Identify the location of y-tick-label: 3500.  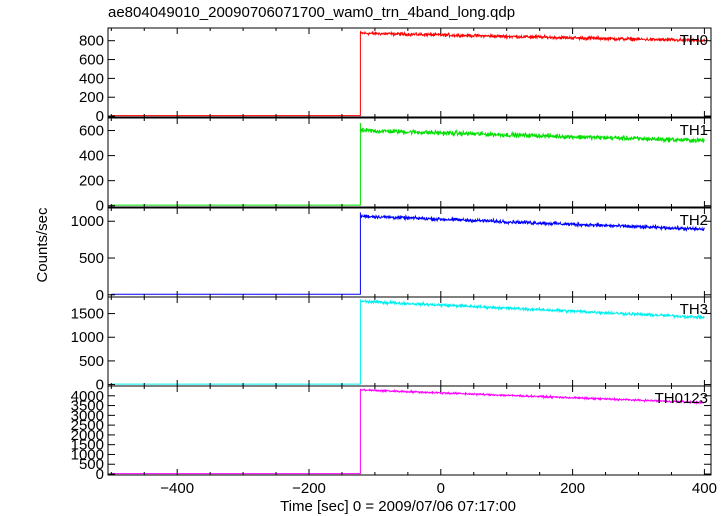
(87, 406).